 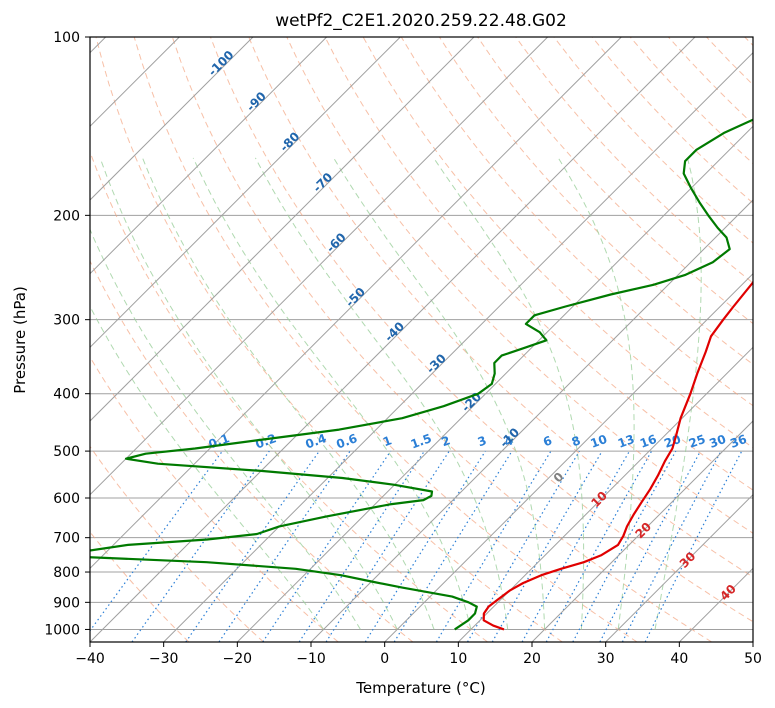 What do you see at coordinates (311, 659) in the screenshot?
I see `x-tick-label: −10` at bounding box center [311, 659].